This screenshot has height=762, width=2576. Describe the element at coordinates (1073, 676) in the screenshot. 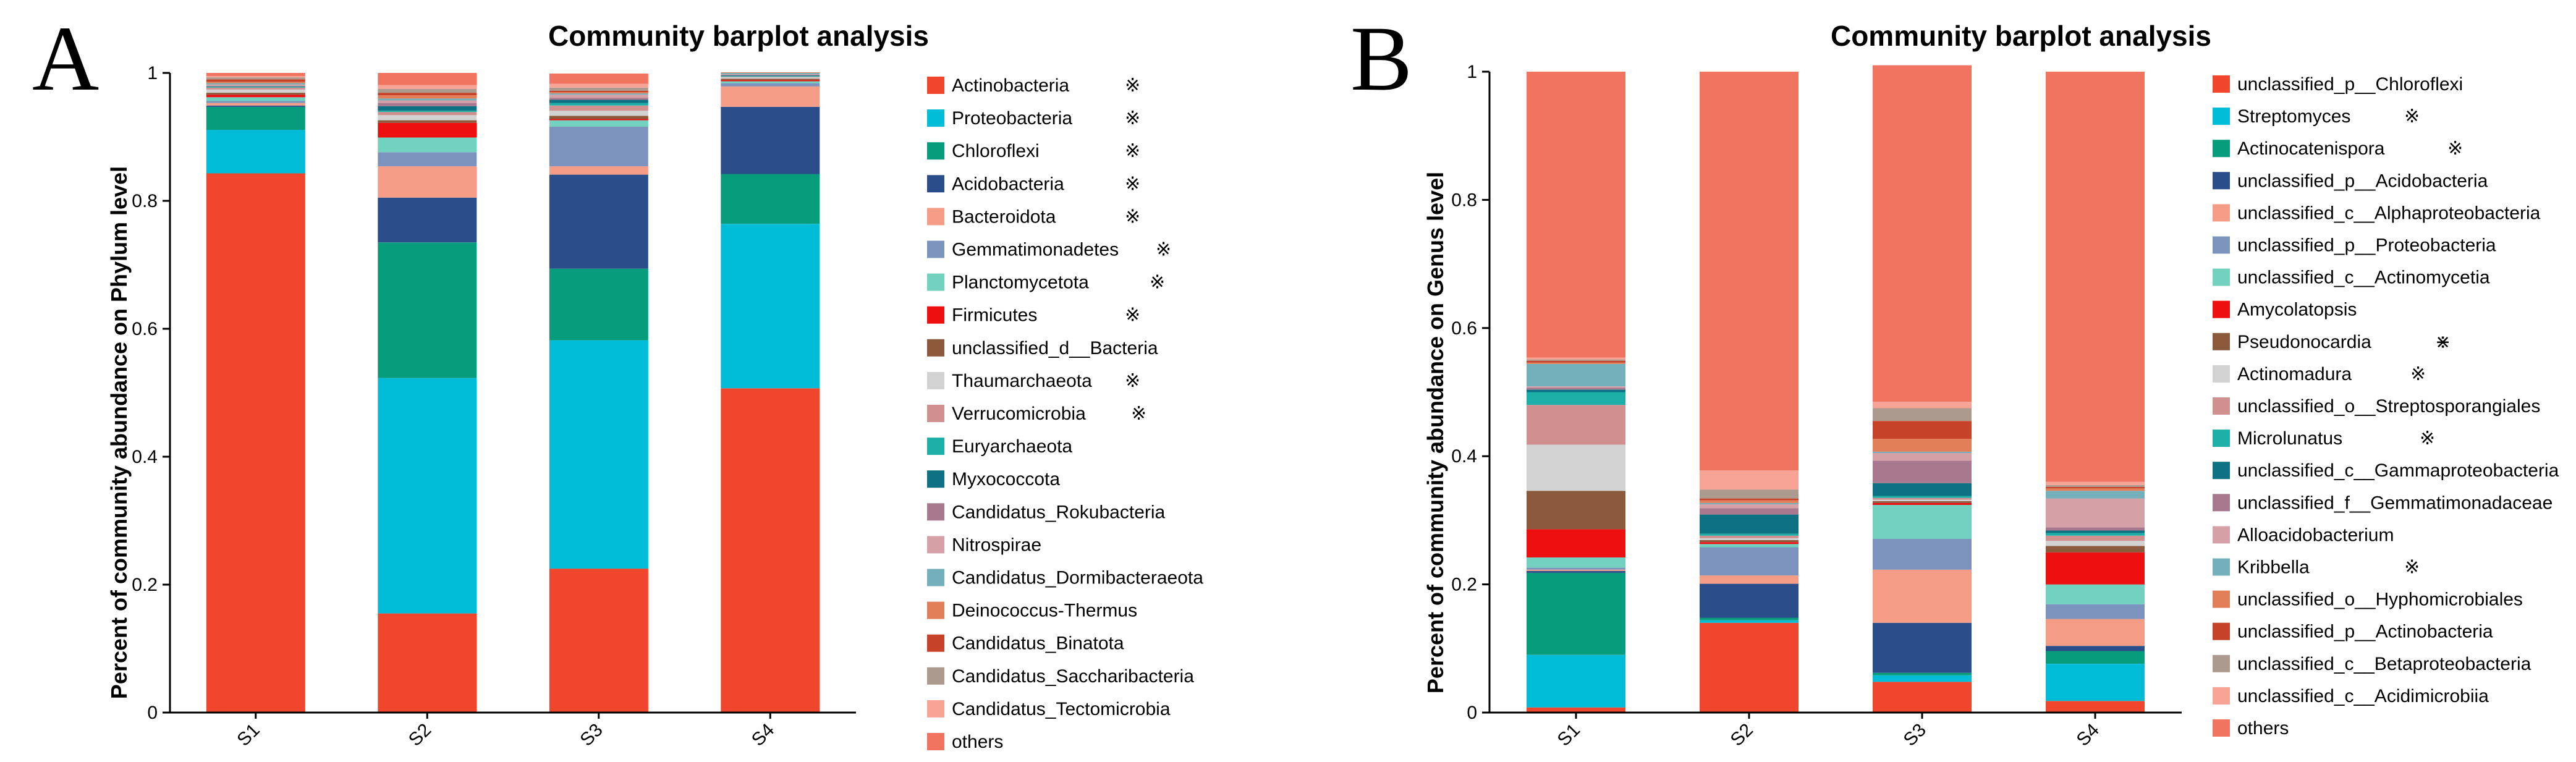

I see `panel-a-legend-label: Candidatus_Saccharibacteria` at that location.